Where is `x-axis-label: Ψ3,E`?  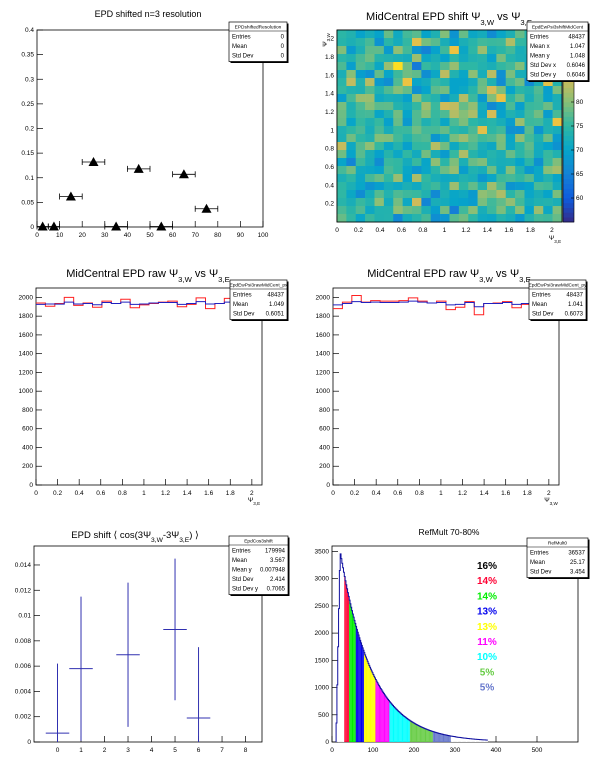
x-axis-label: Ψ3,E is located at coordinates (254, 501).